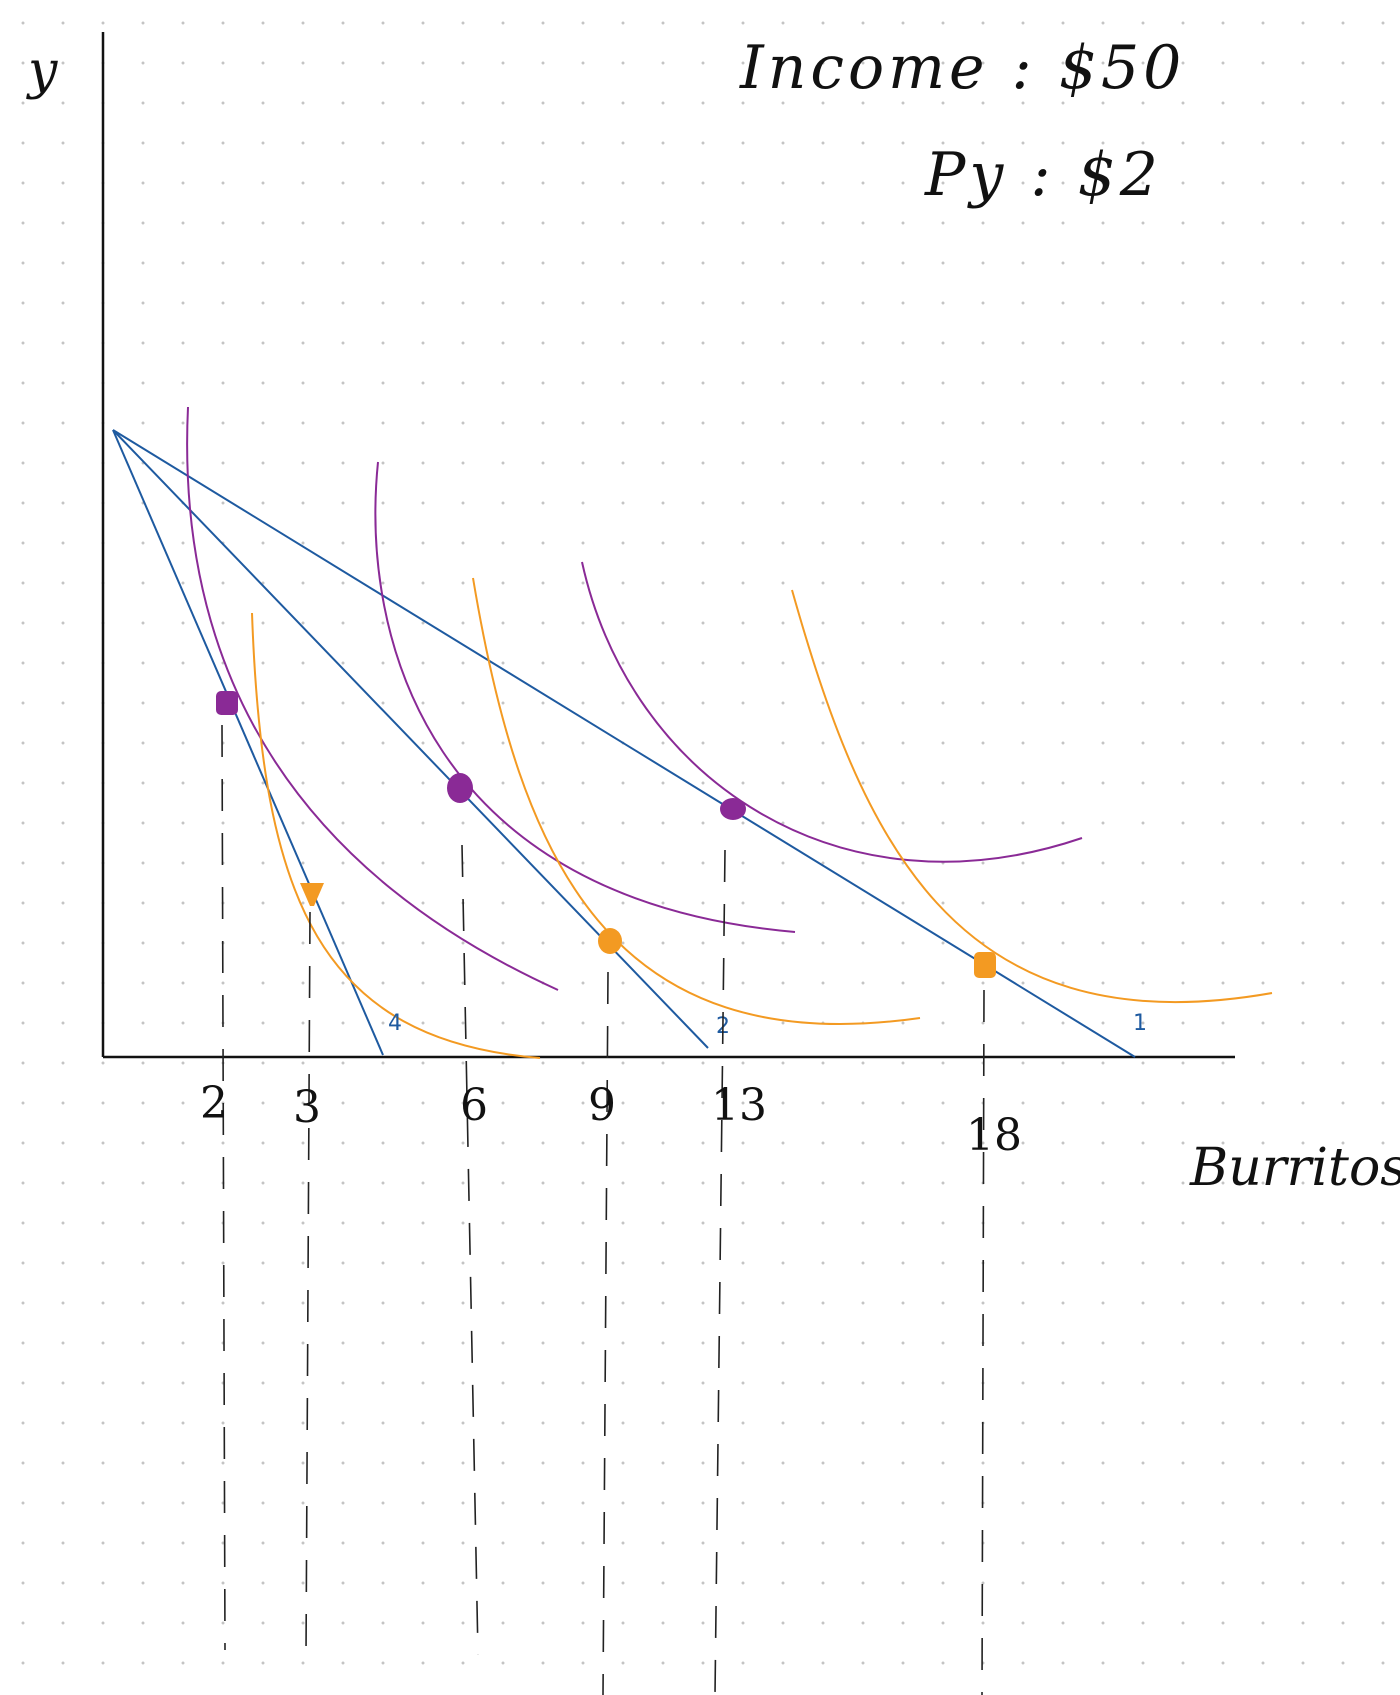 This screenshot has height=1695, width=1400. I want to click on x-tick-3: 3, so click(307, 1107).